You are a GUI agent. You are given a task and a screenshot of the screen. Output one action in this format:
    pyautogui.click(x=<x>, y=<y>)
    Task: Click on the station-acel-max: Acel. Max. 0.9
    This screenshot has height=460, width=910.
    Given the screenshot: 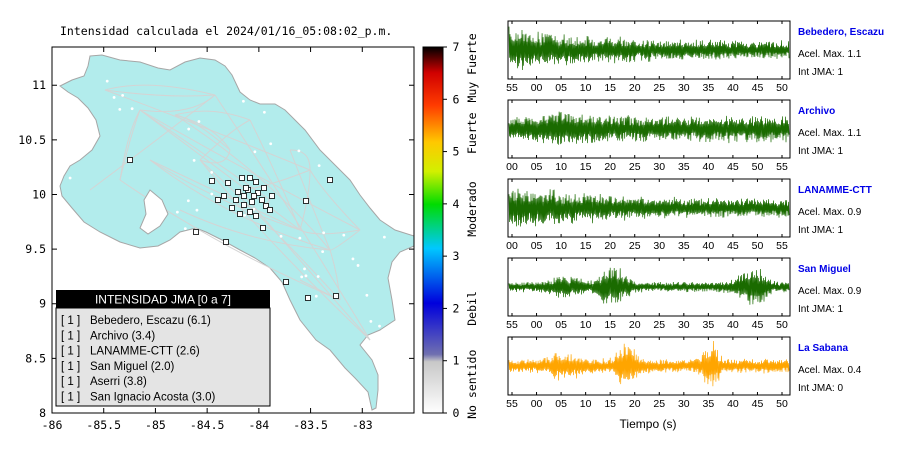 What is the action you would take?
    pyautogui.click(x=830, y=212)
    